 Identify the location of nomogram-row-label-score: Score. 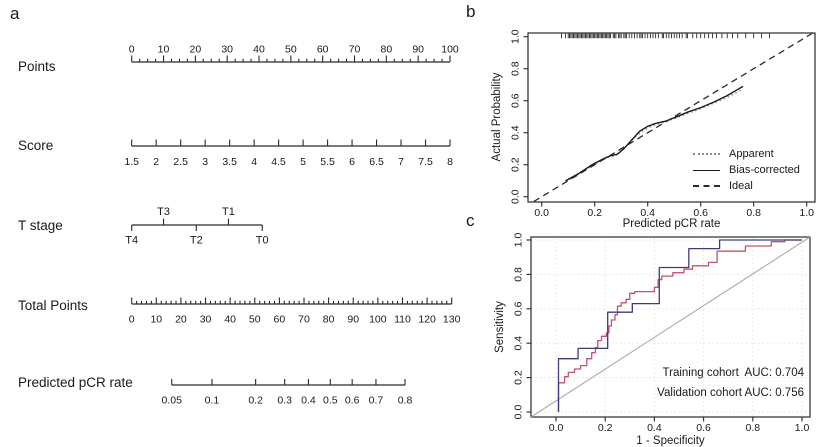
(36, 145).